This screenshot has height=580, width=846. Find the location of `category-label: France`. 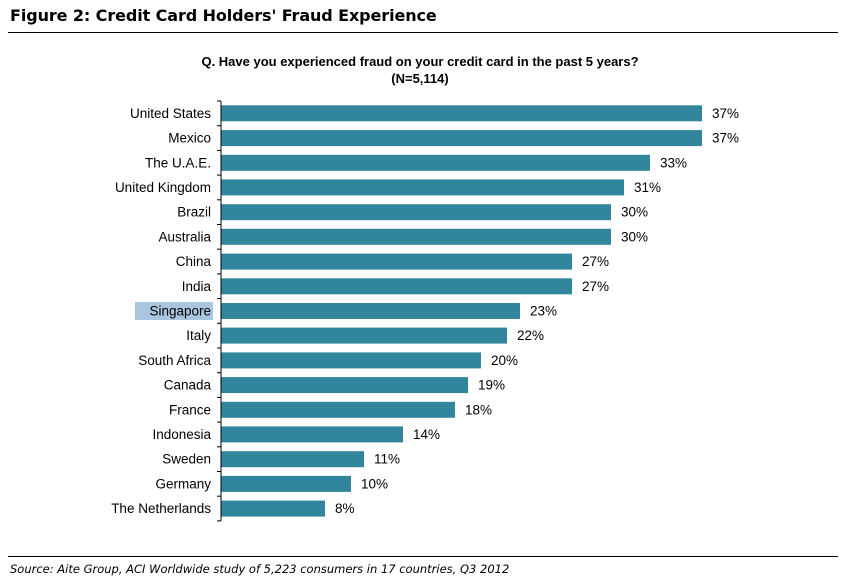

category-label: France is located at coordinates (190, 409).